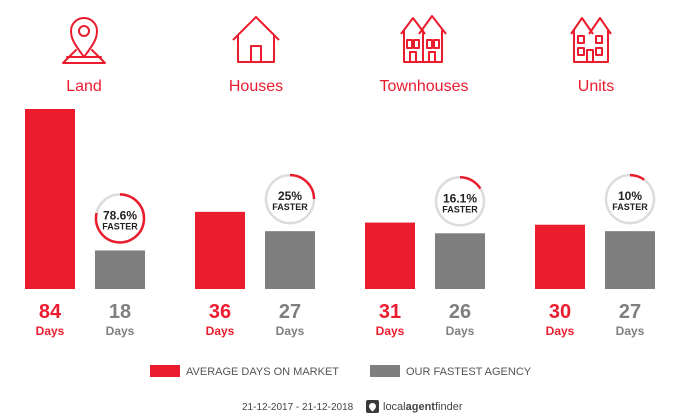 The height and width of the screenshot is (420, 700). Describe the element at coordinates (290, 312) in the screenshot. I see `value-houses-agency: 27` at that location.